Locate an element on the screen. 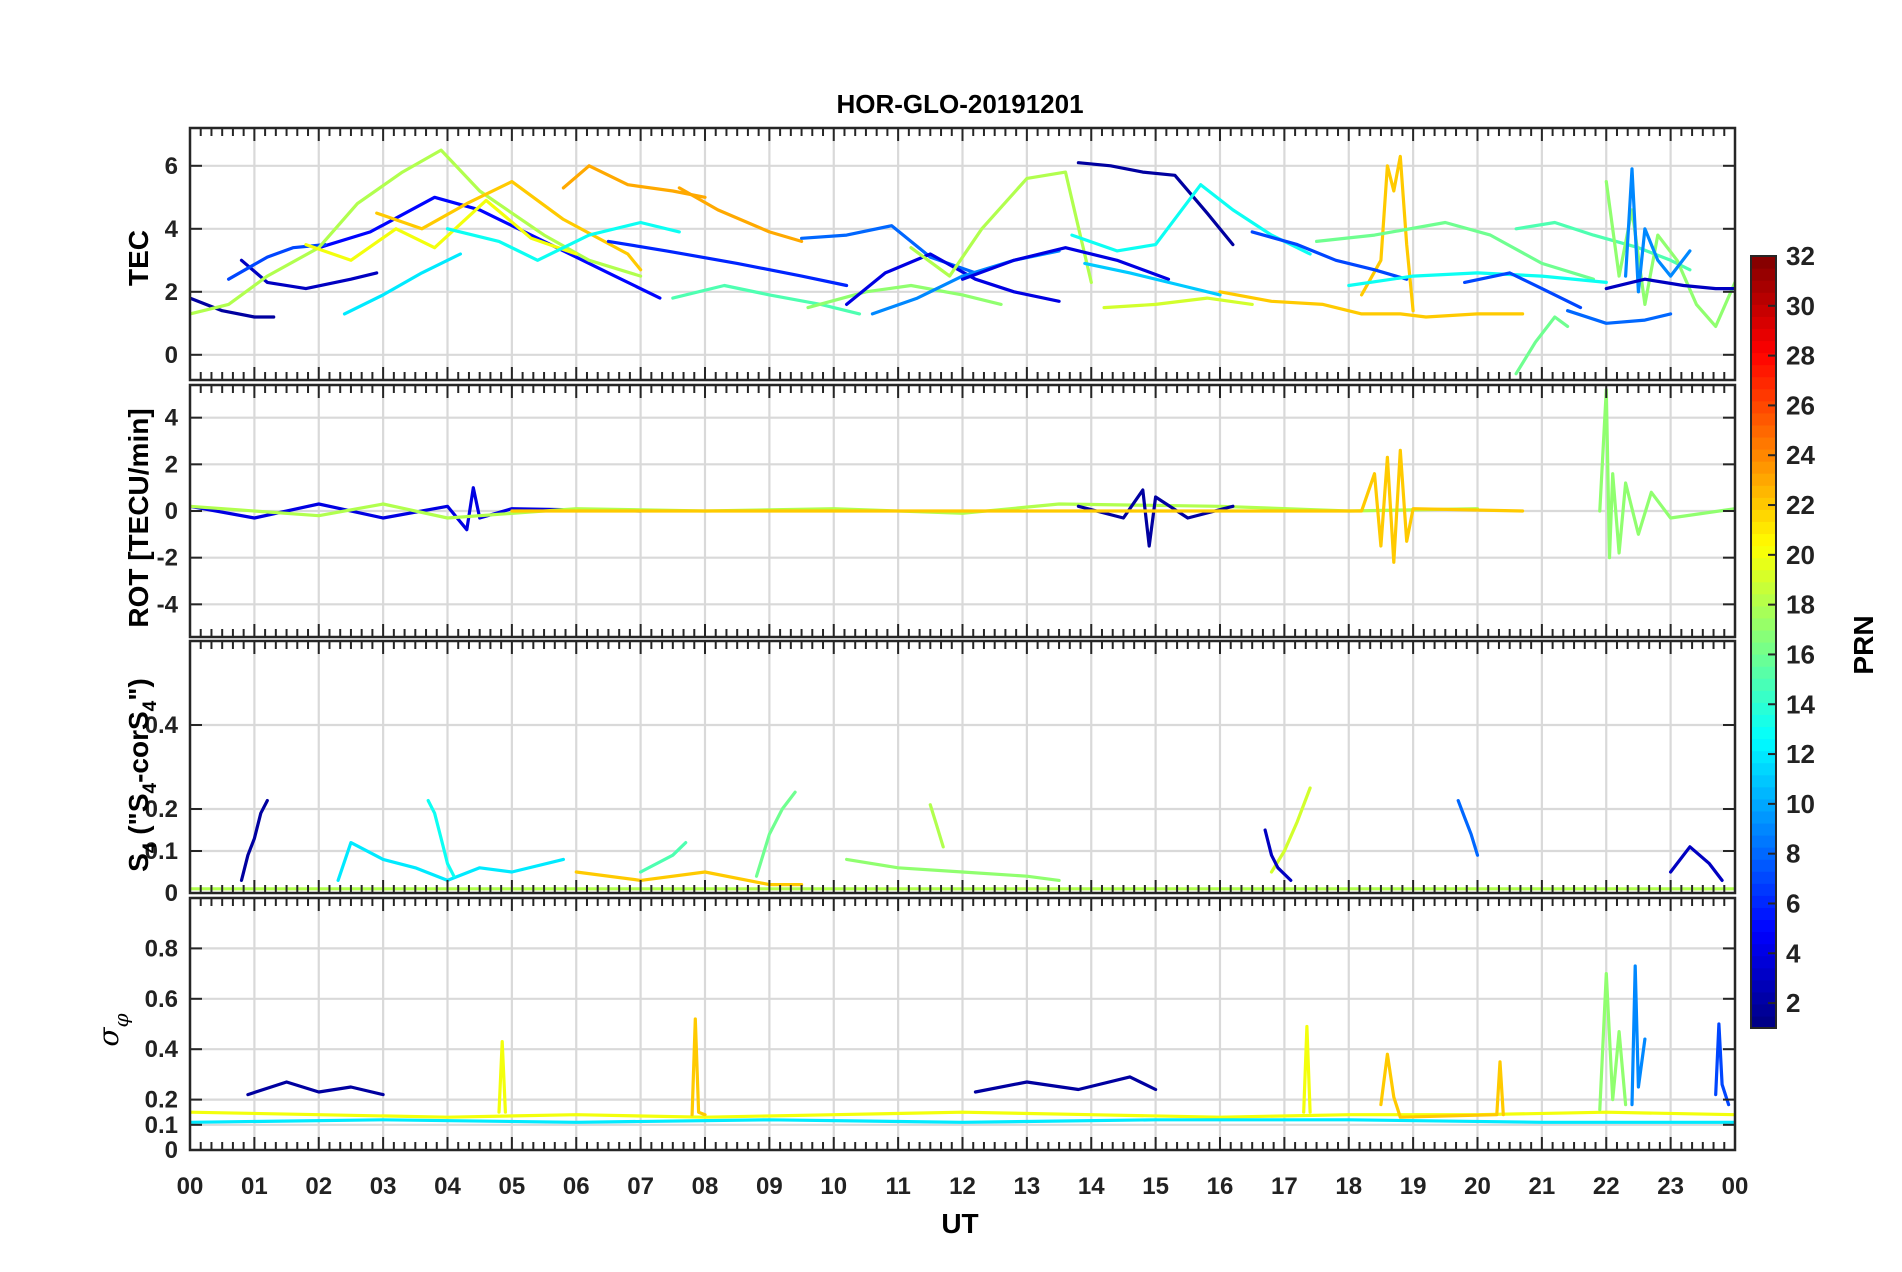 This screenshot has width=1902, height=1272. colorbar-tick-label: 30 is located at coordinates (1800, 306).